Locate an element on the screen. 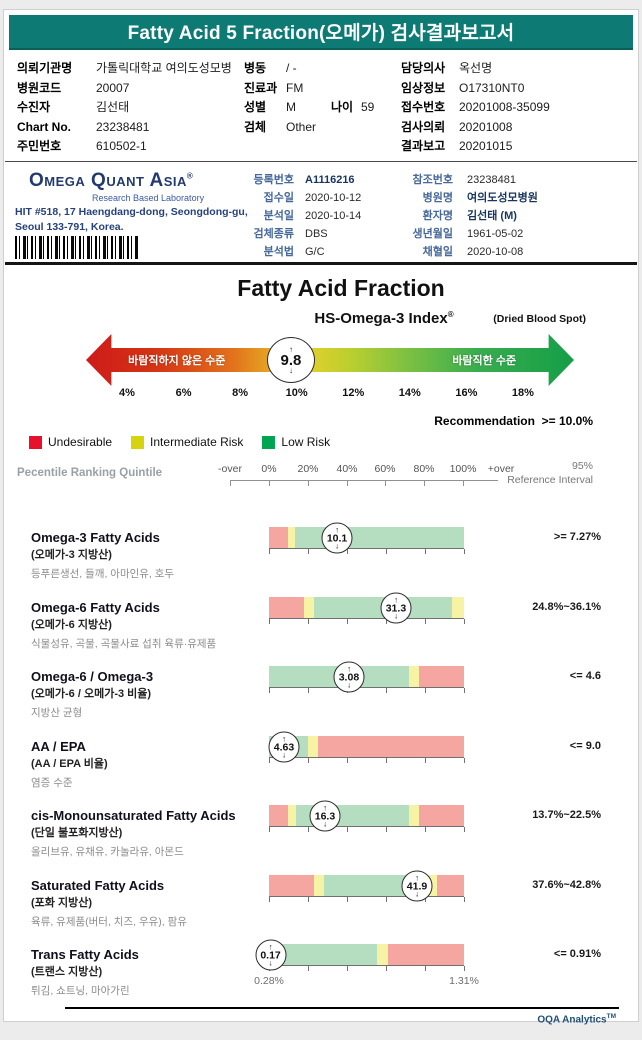 This screenshot has height=1040, width=642. reference-interval-percent: 95% is located at coordinates (582, 466).